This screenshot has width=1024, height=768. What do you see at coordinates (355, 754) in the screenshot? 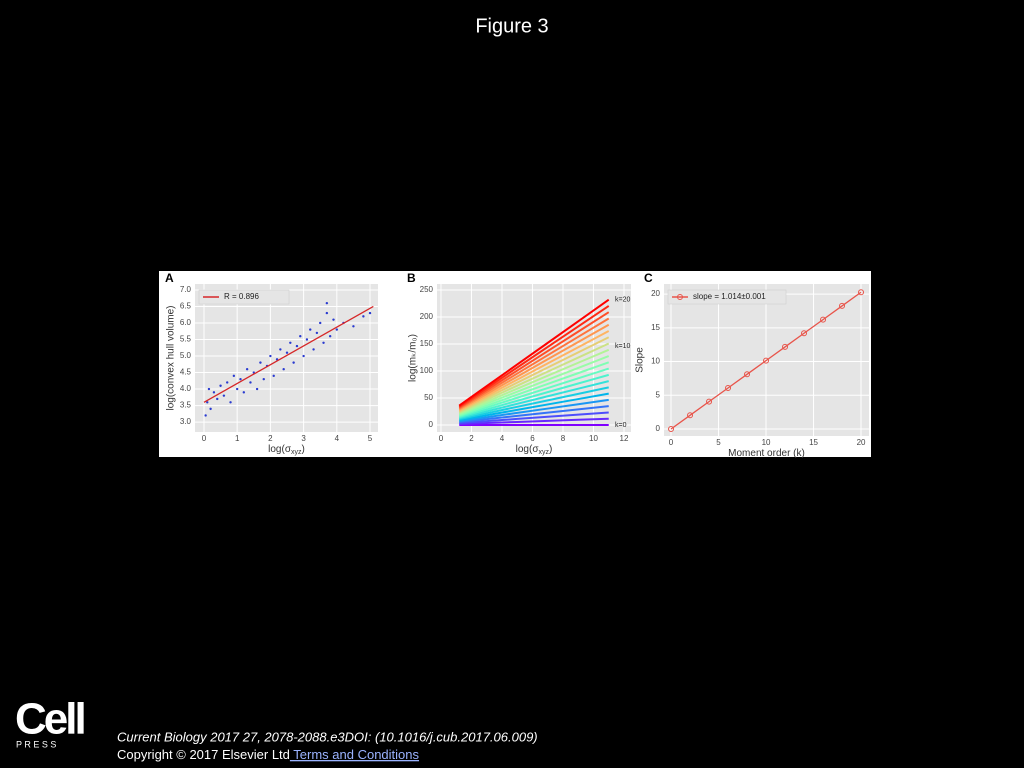
I see `terms-link: Terms and Conditions` at bounding box center [355, 754].